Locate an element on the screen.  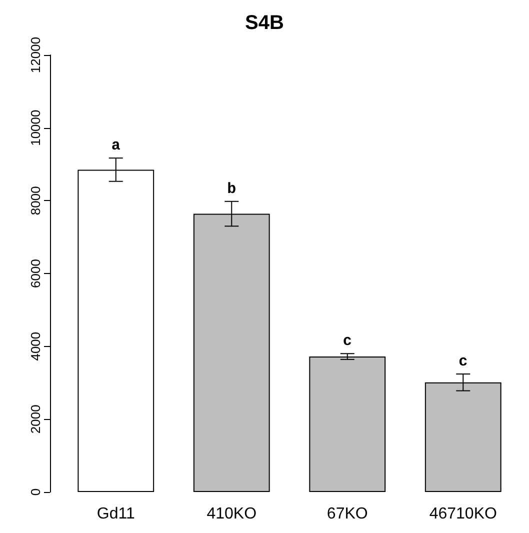
y-tick-label: 10000 is located at coordinates (35, 128).